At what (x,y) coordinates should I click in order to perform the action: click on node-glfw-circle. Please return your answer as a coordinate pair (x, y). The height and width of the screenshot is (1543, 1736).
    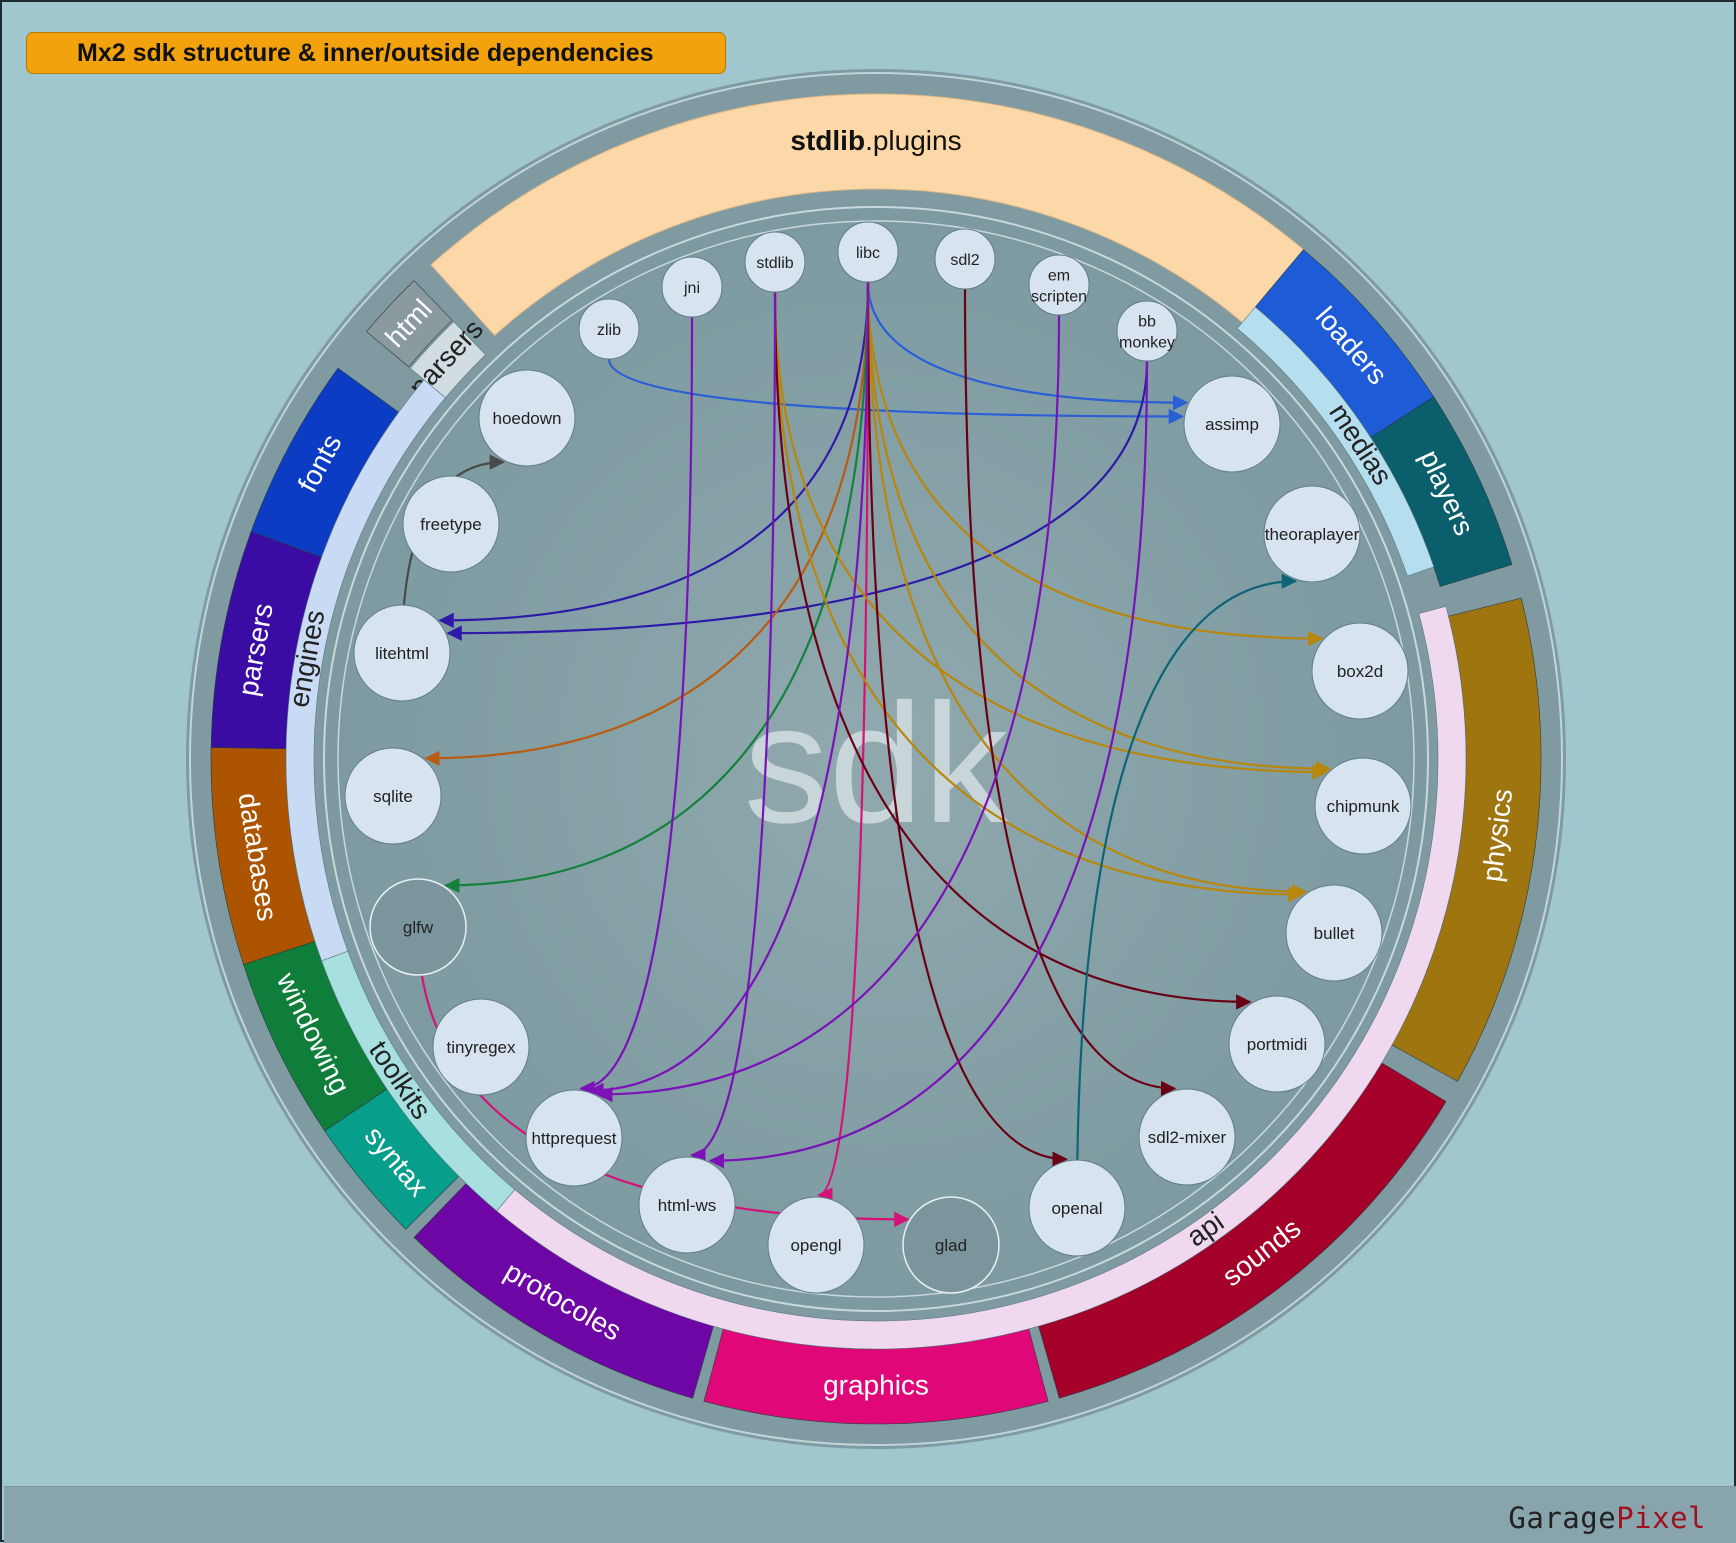
    Looking at the image, I should click on (418, 927).